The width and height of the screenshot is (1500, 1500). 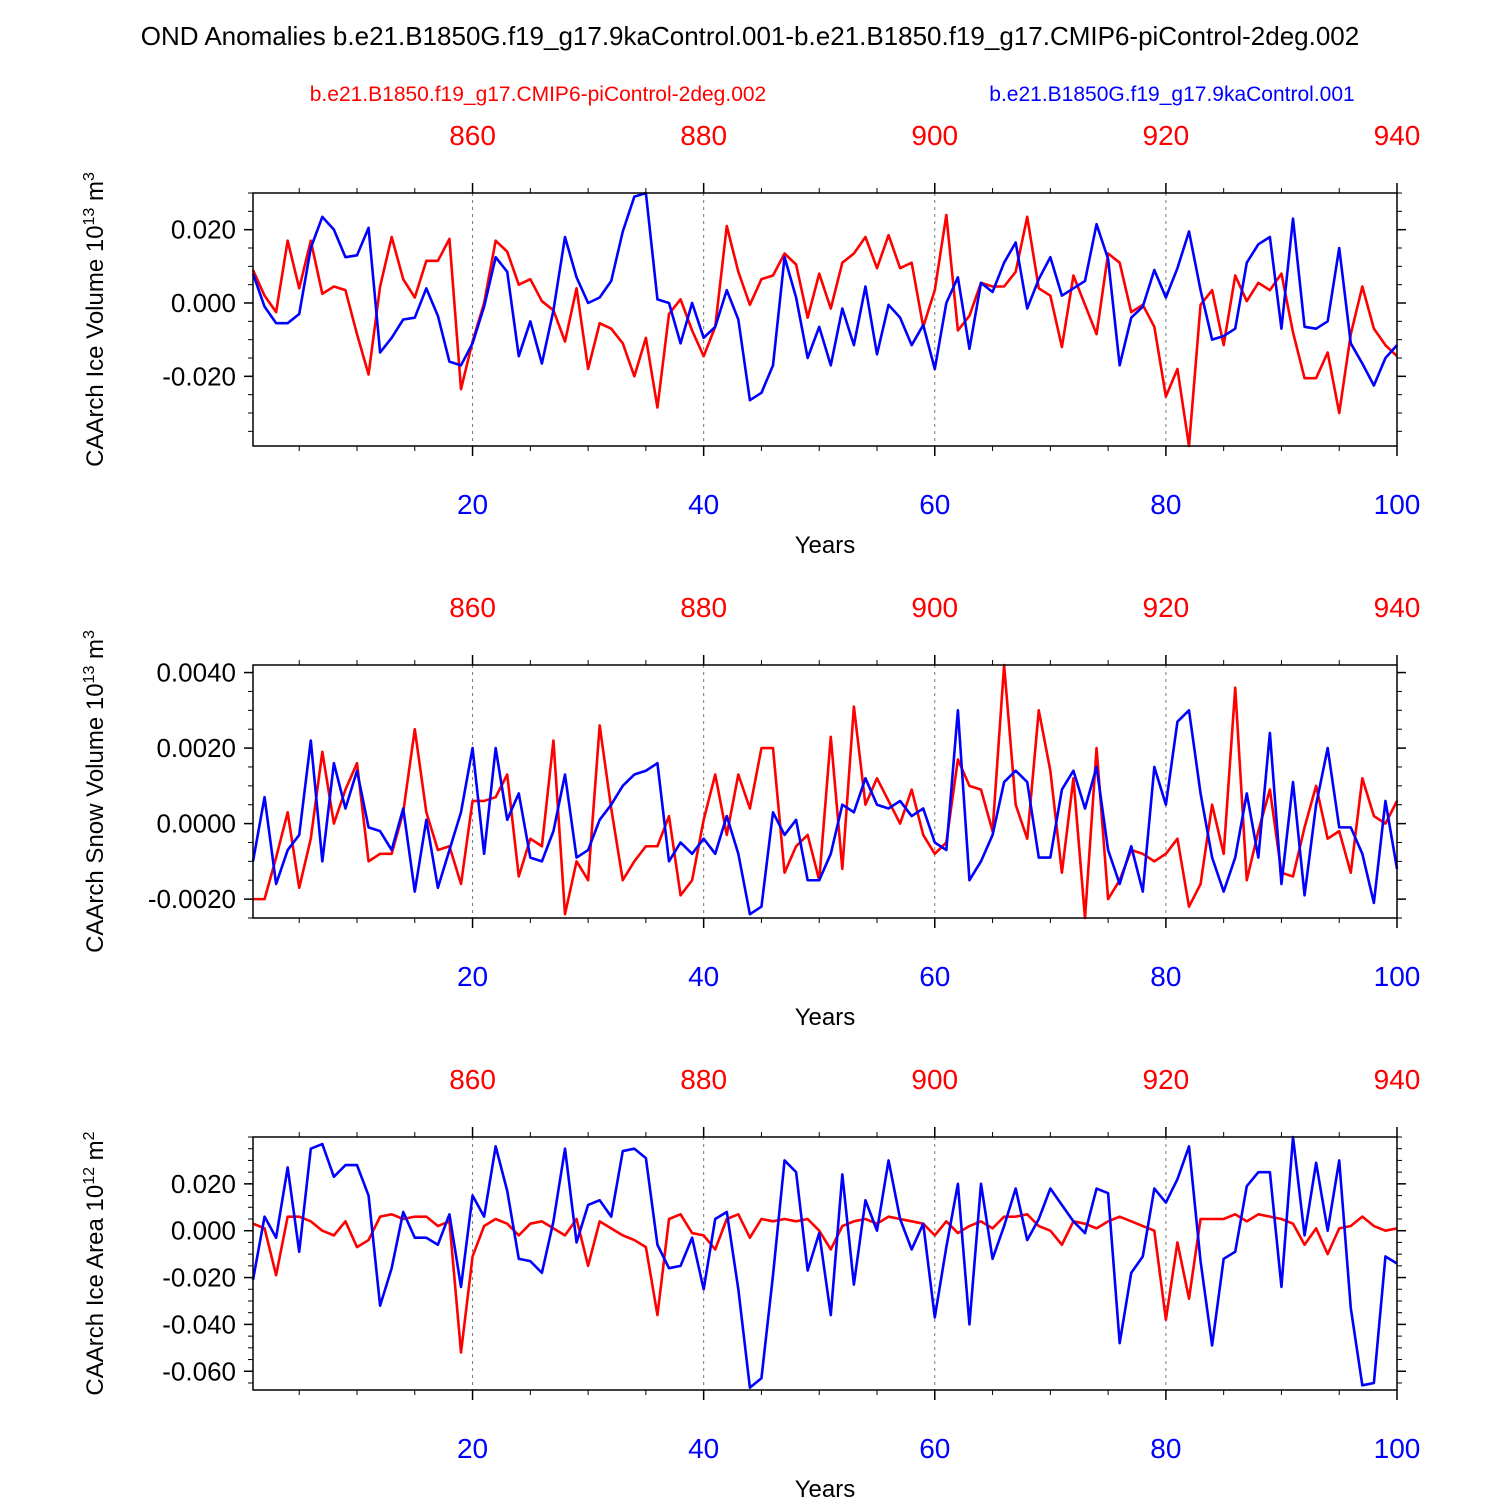 What do you see at coordinates (95, 345) in the screenshot?
I see `y-axis-title-text: CAArch Ice Volume 10` at bounding box center [95, 345].